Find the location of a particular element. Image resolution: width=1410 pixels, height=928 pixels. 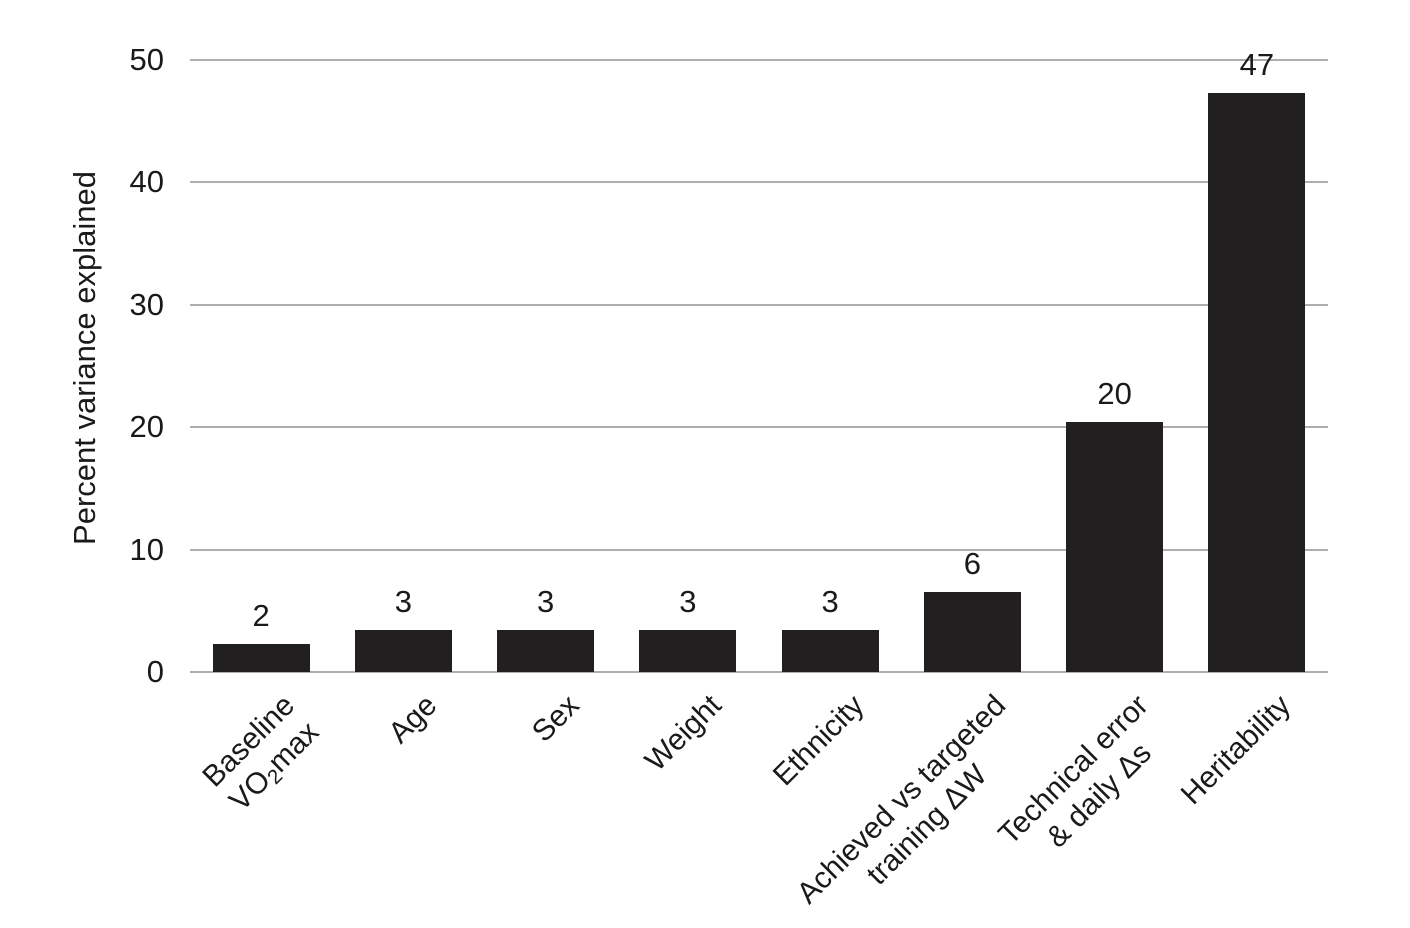

bar-value-label-2: 3 is located at coordinates (546, 602).